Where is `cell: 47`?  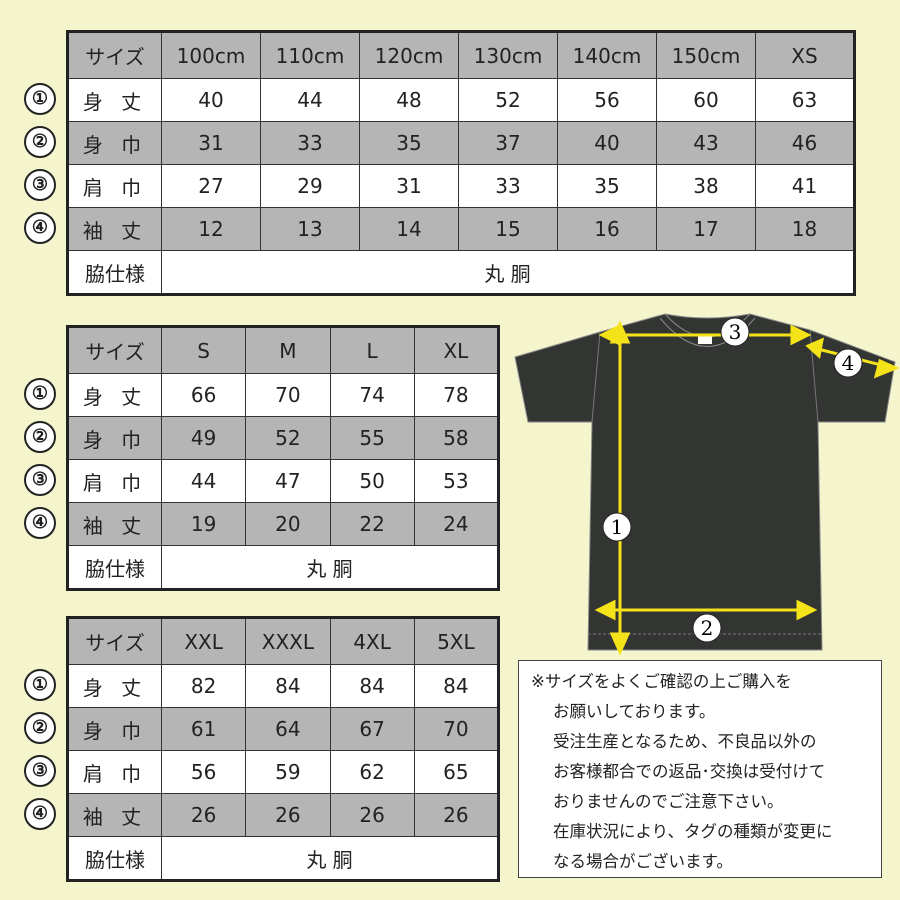
cell: 47 is located at coordinates (288, 481).